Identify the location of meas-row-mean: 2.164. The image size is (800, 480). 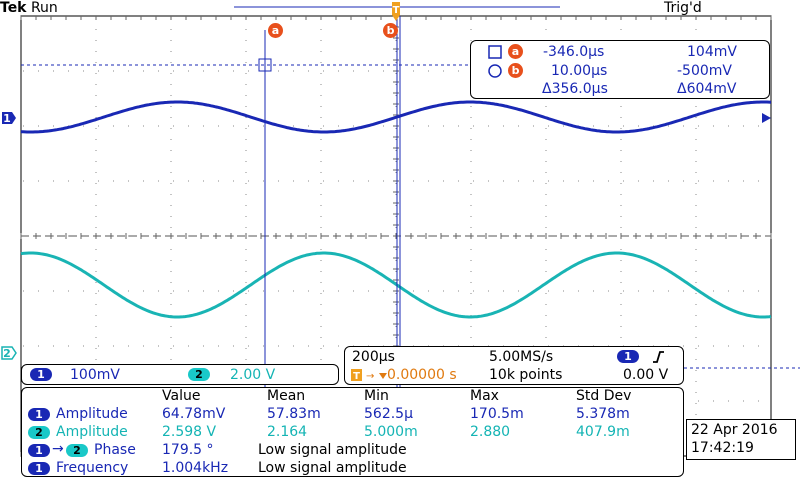
(287, 432).